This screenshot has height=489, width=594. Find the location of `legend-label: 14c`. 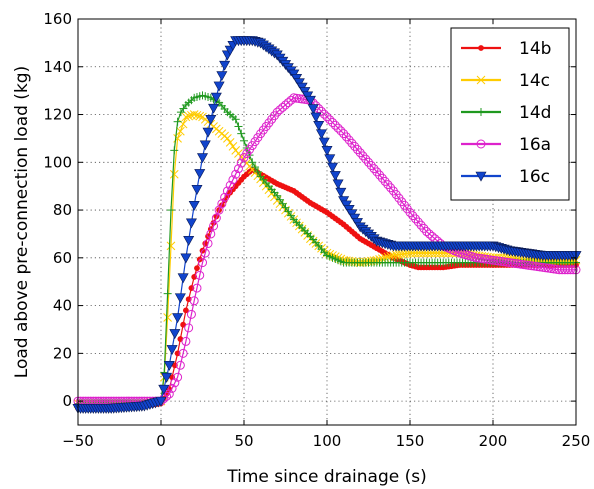

legend-label: 14c is located at coordinates (534, 81).